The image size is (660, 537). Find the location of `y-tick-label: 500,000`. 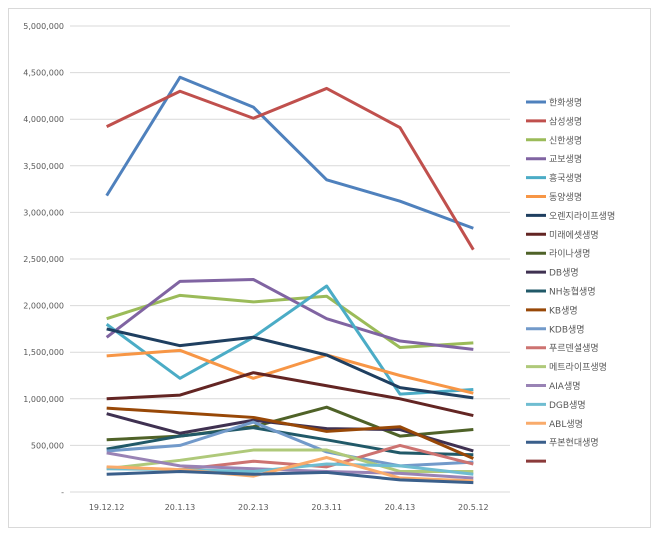

y-tick-label: 500,000 is located at coordinates (47, 445).